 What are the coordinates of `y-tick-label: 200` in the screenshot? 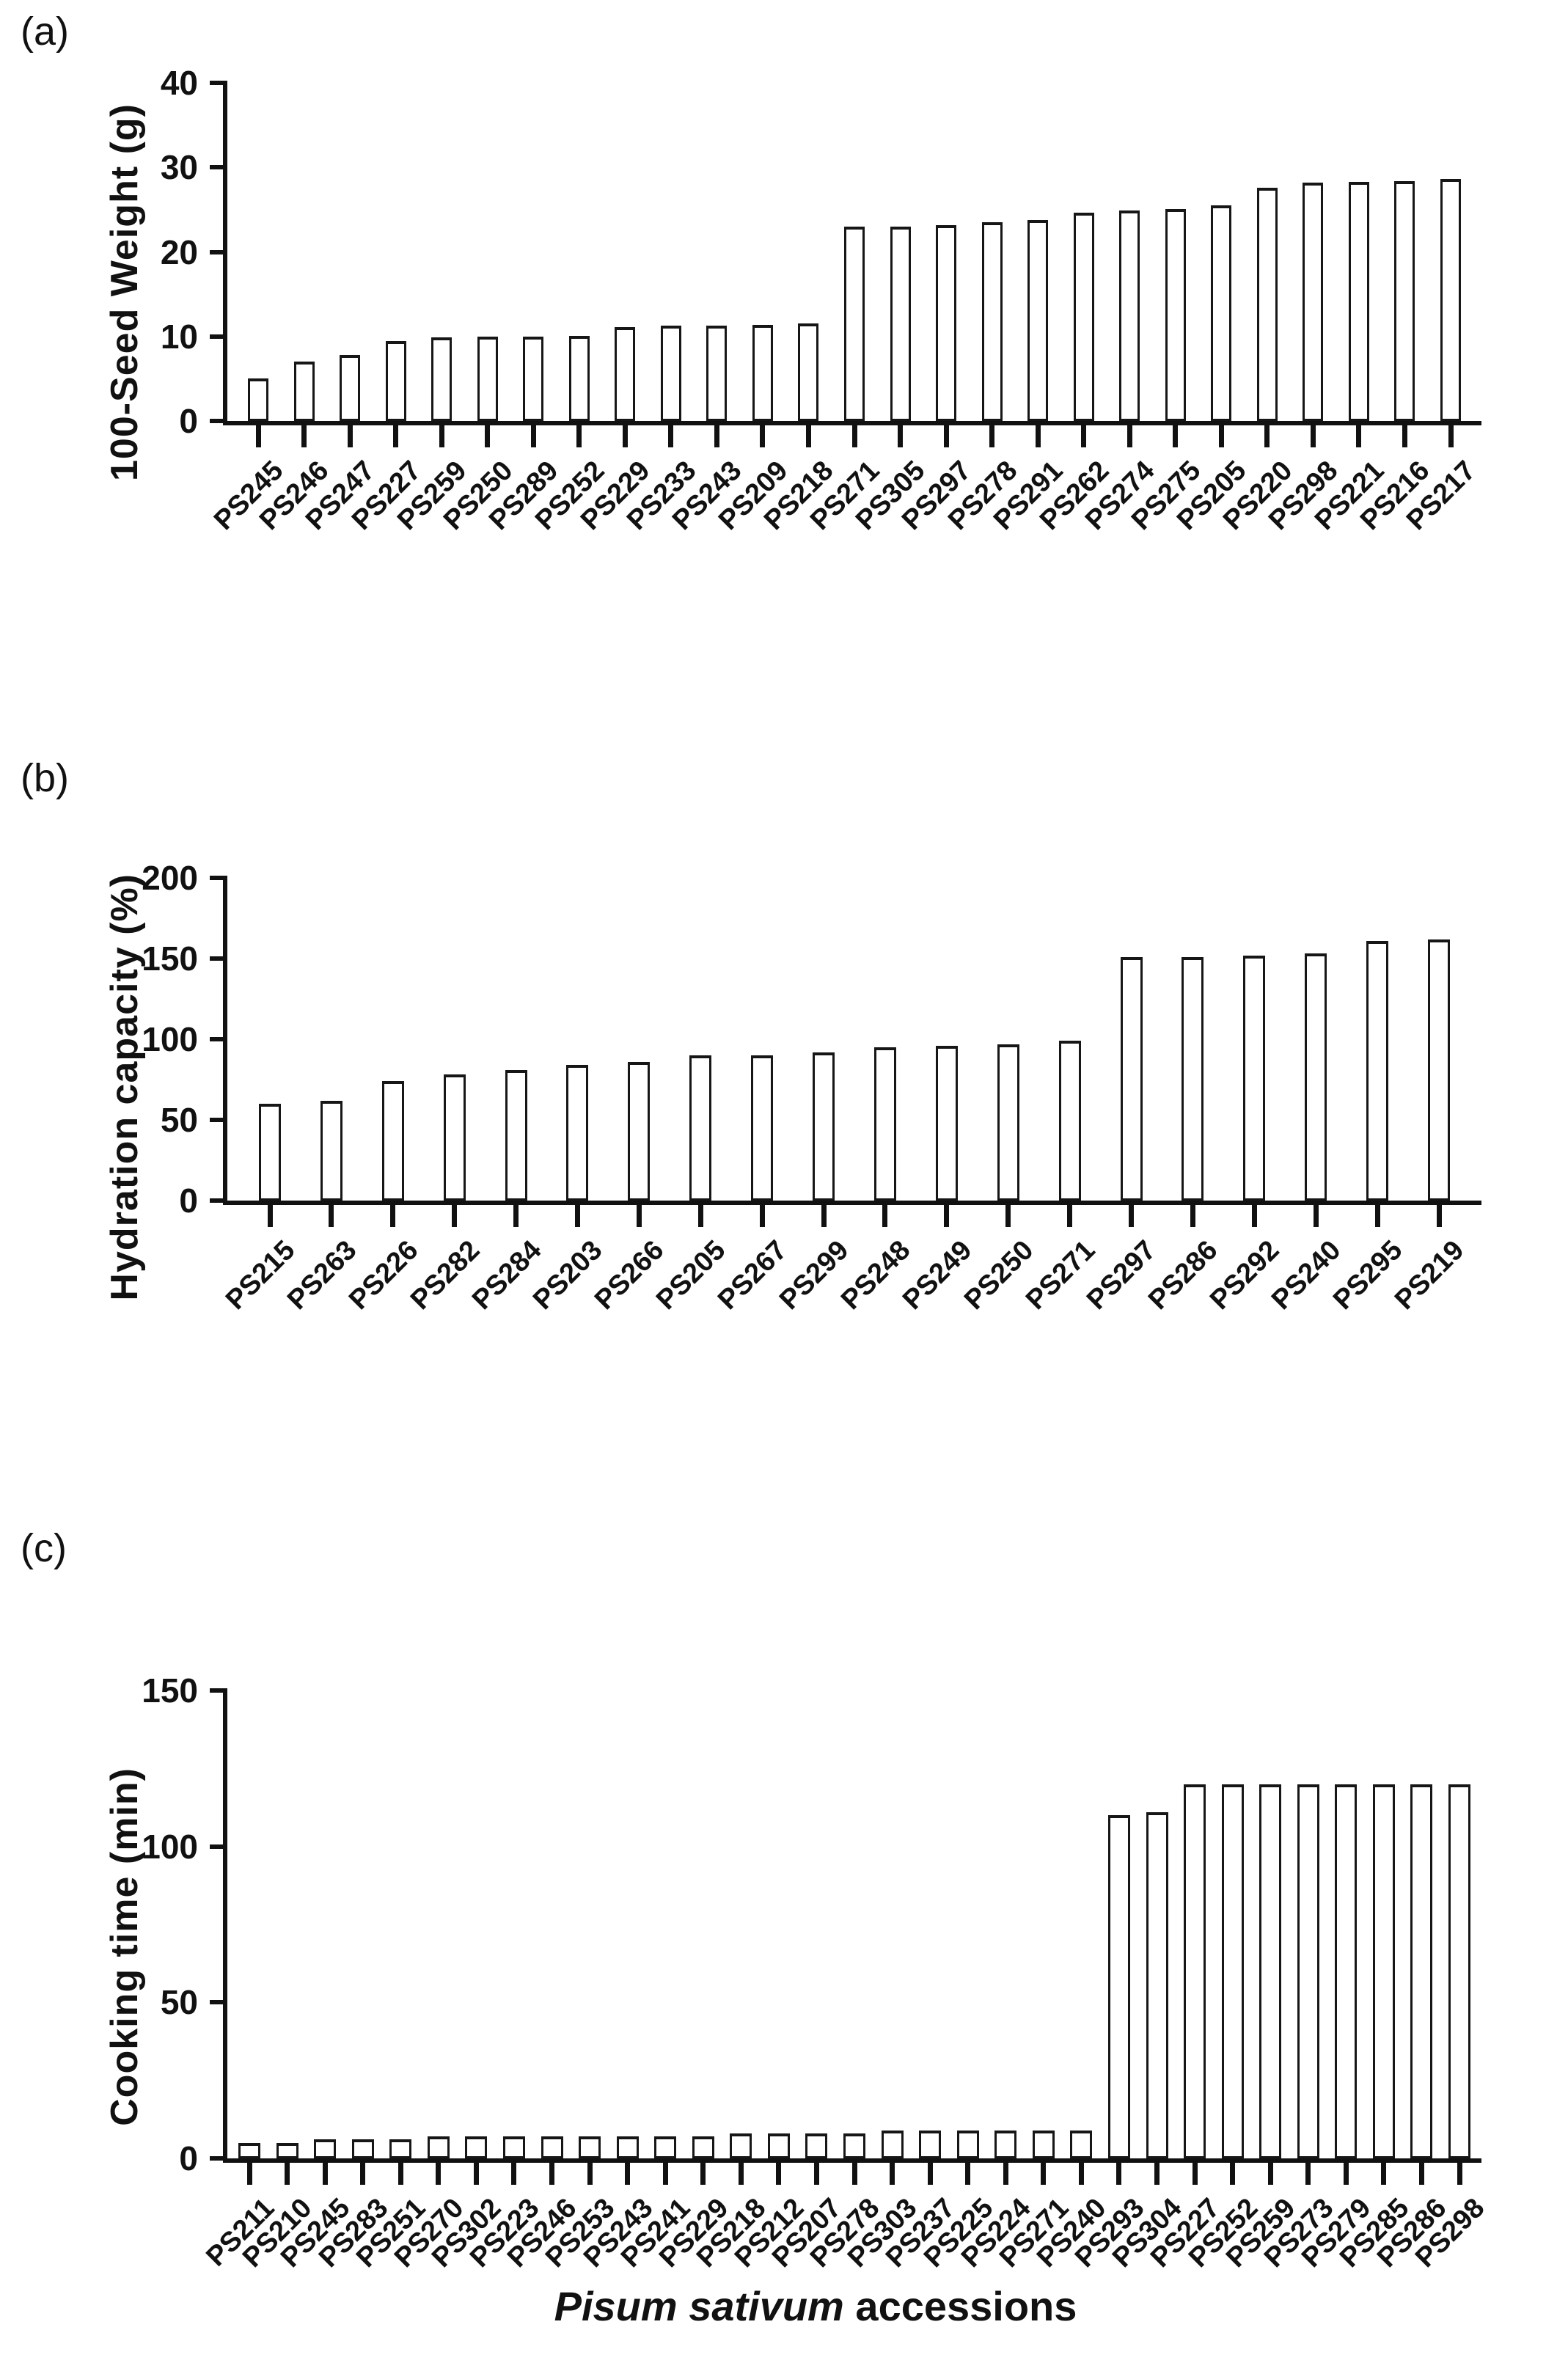 It's located at (170, 878).